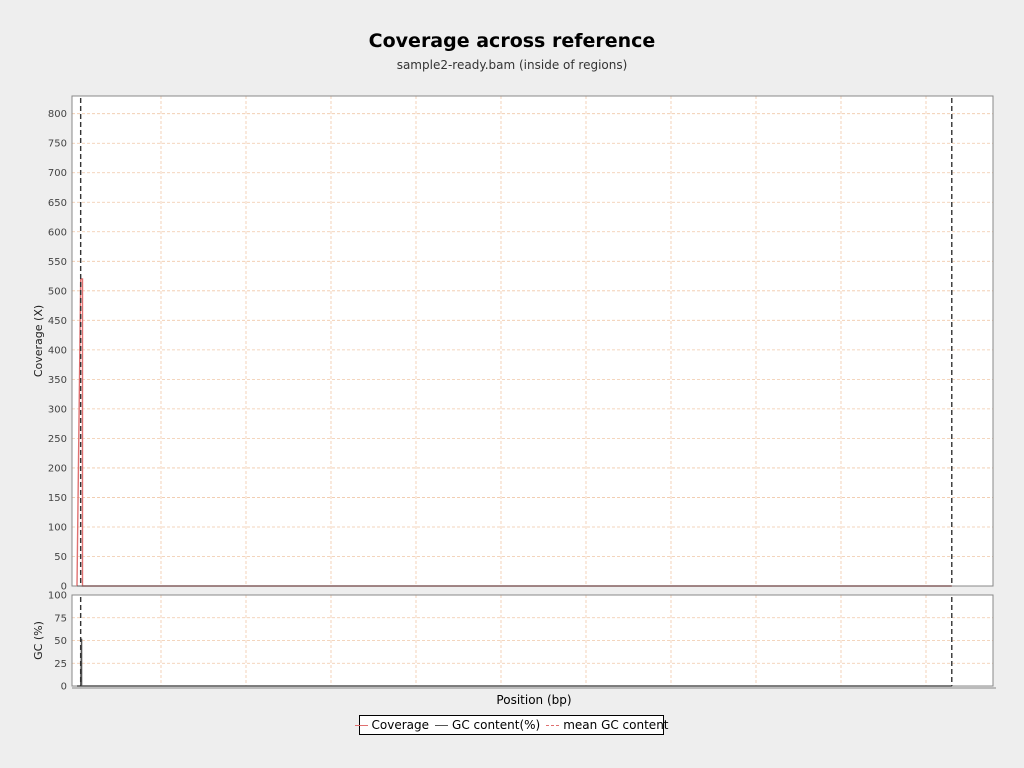  I want to click on coverage-y-tick-label: 300, so click(57, 409).